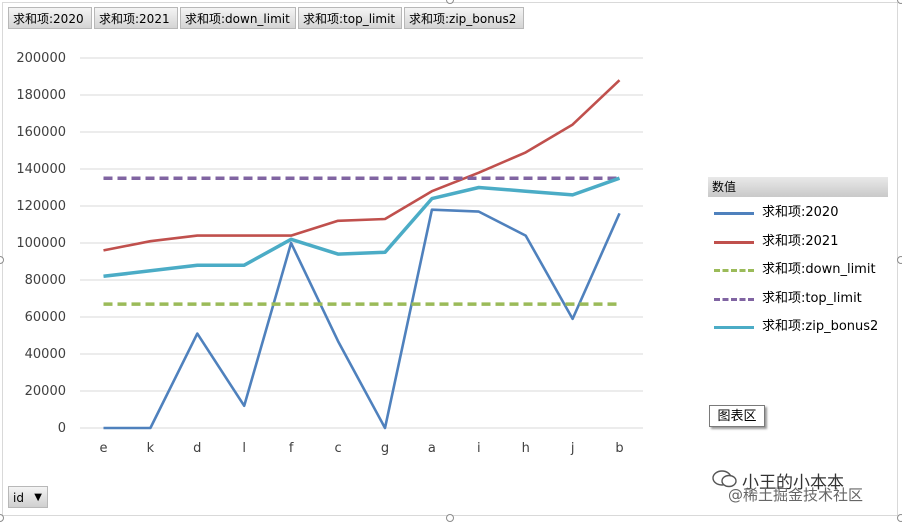  I want to click on x-tick-label: a, so click(432, 448).